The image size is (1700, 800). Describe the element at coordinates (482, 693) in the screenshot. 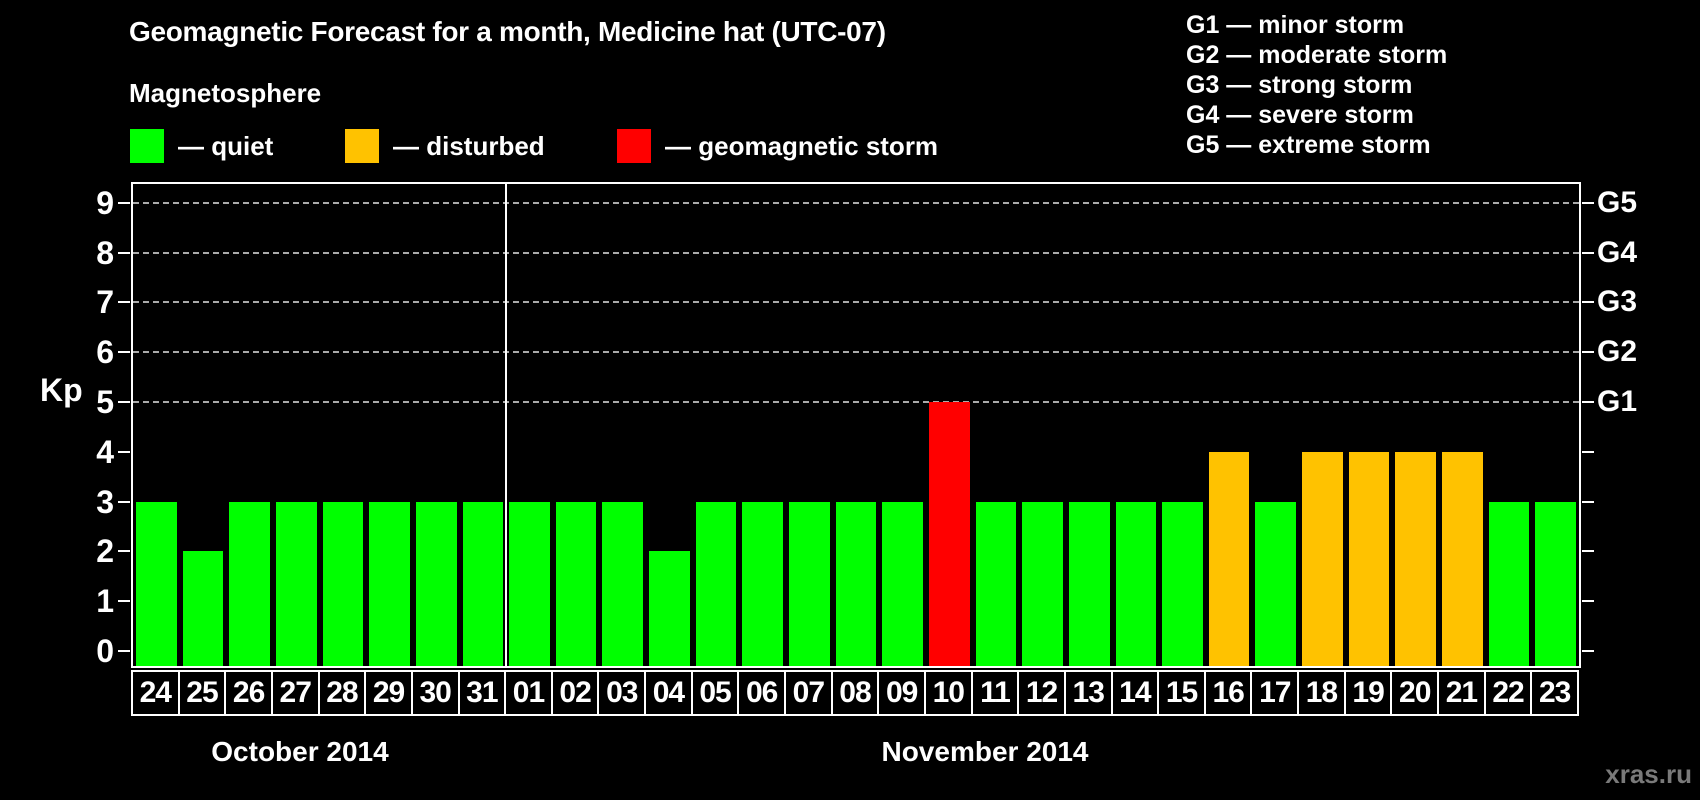

I see `day-cell: 31` at that location.